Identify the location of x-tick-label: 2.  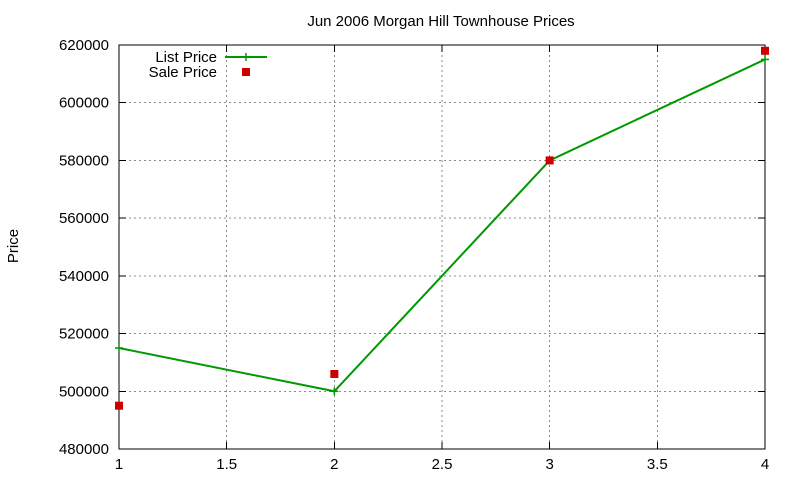
(334, 464).